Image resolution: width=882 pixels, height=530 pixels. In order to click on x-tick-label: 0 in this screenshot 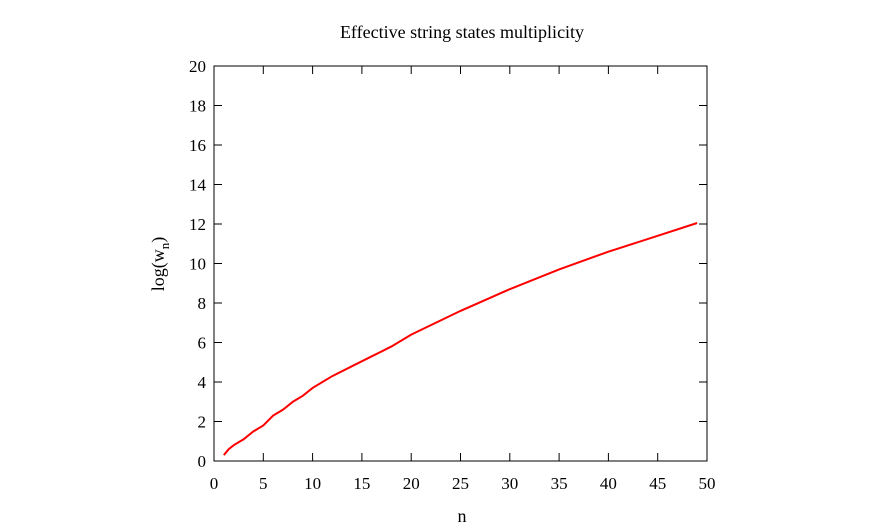, I will do `click(214, 483)`.